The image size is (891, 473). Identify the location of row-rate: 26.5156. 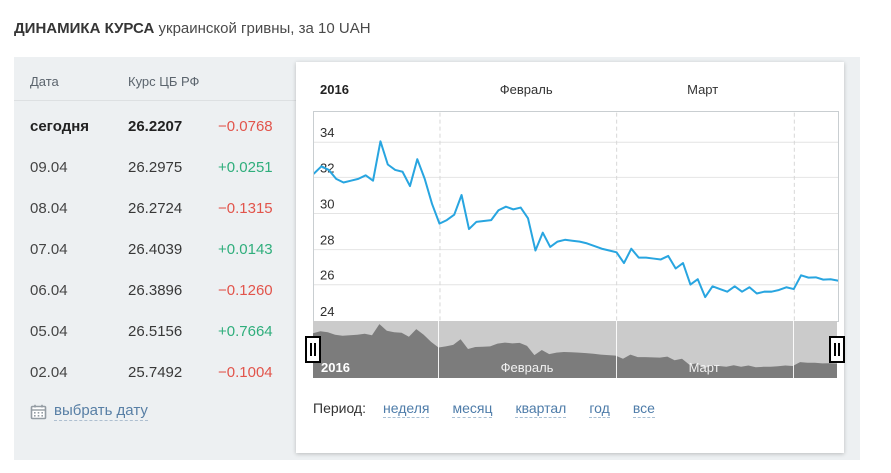
(155, 331).